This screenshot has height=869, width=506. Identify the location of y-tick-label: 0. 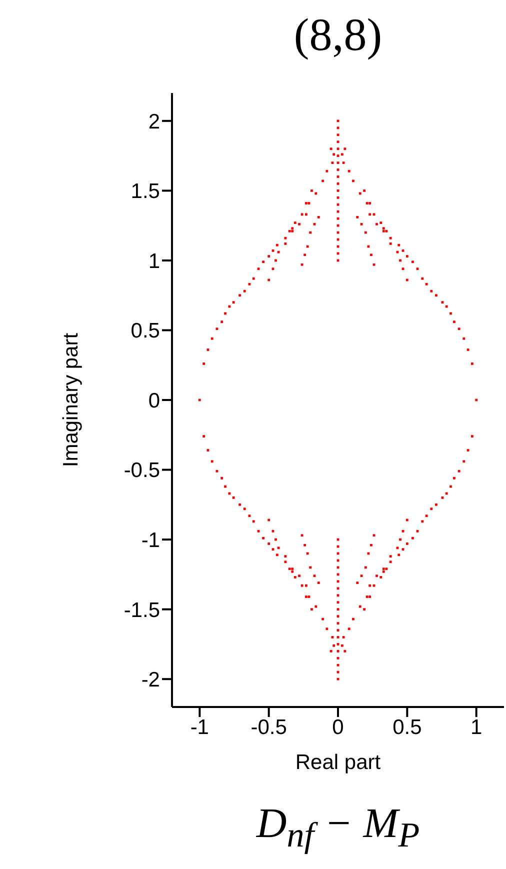
(154, 400).